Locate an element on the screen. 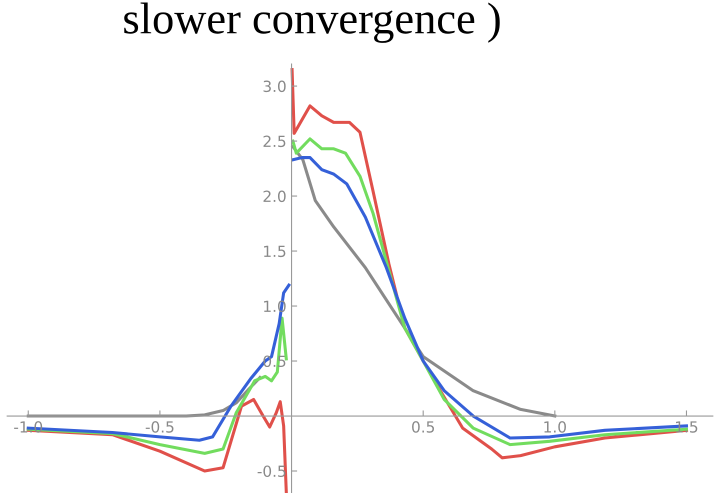  chart-title: slower convergence ) is located at coordinates (312, 22).